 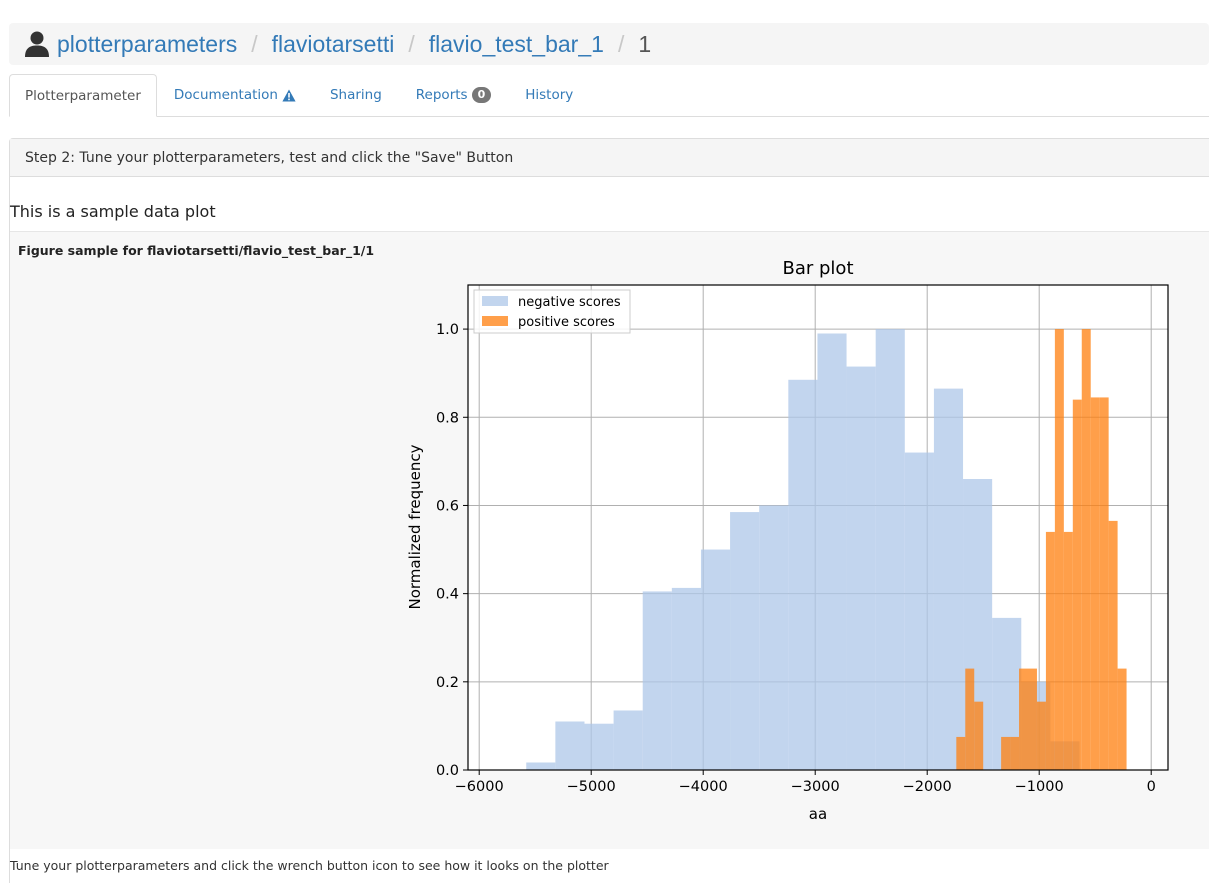 What do you see at coordinates (566, 322) in the screenshot?
I see `legend-label-positive: positive scores` at bounding box center [566, 322].